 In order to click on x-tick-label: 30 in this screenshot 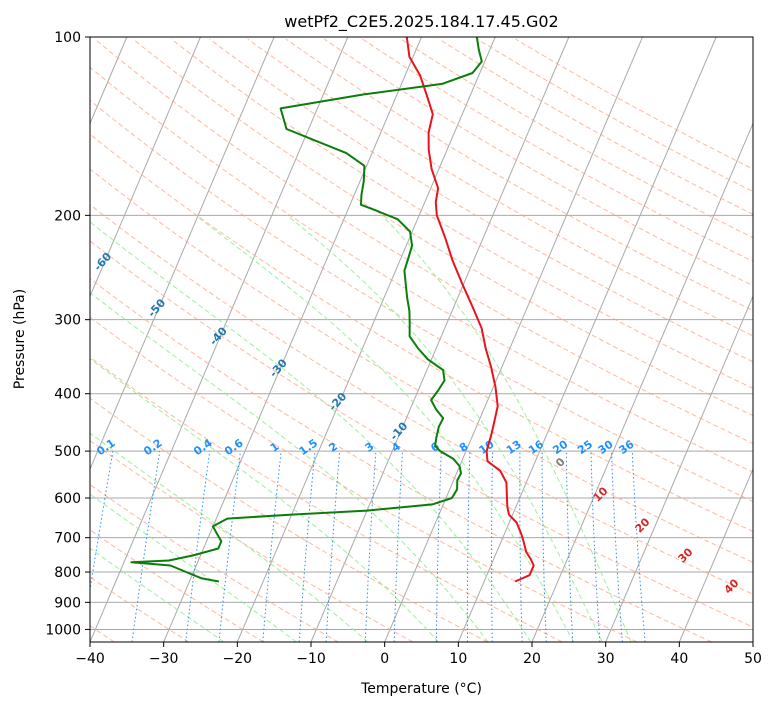, I will do `click(606, 659)`.